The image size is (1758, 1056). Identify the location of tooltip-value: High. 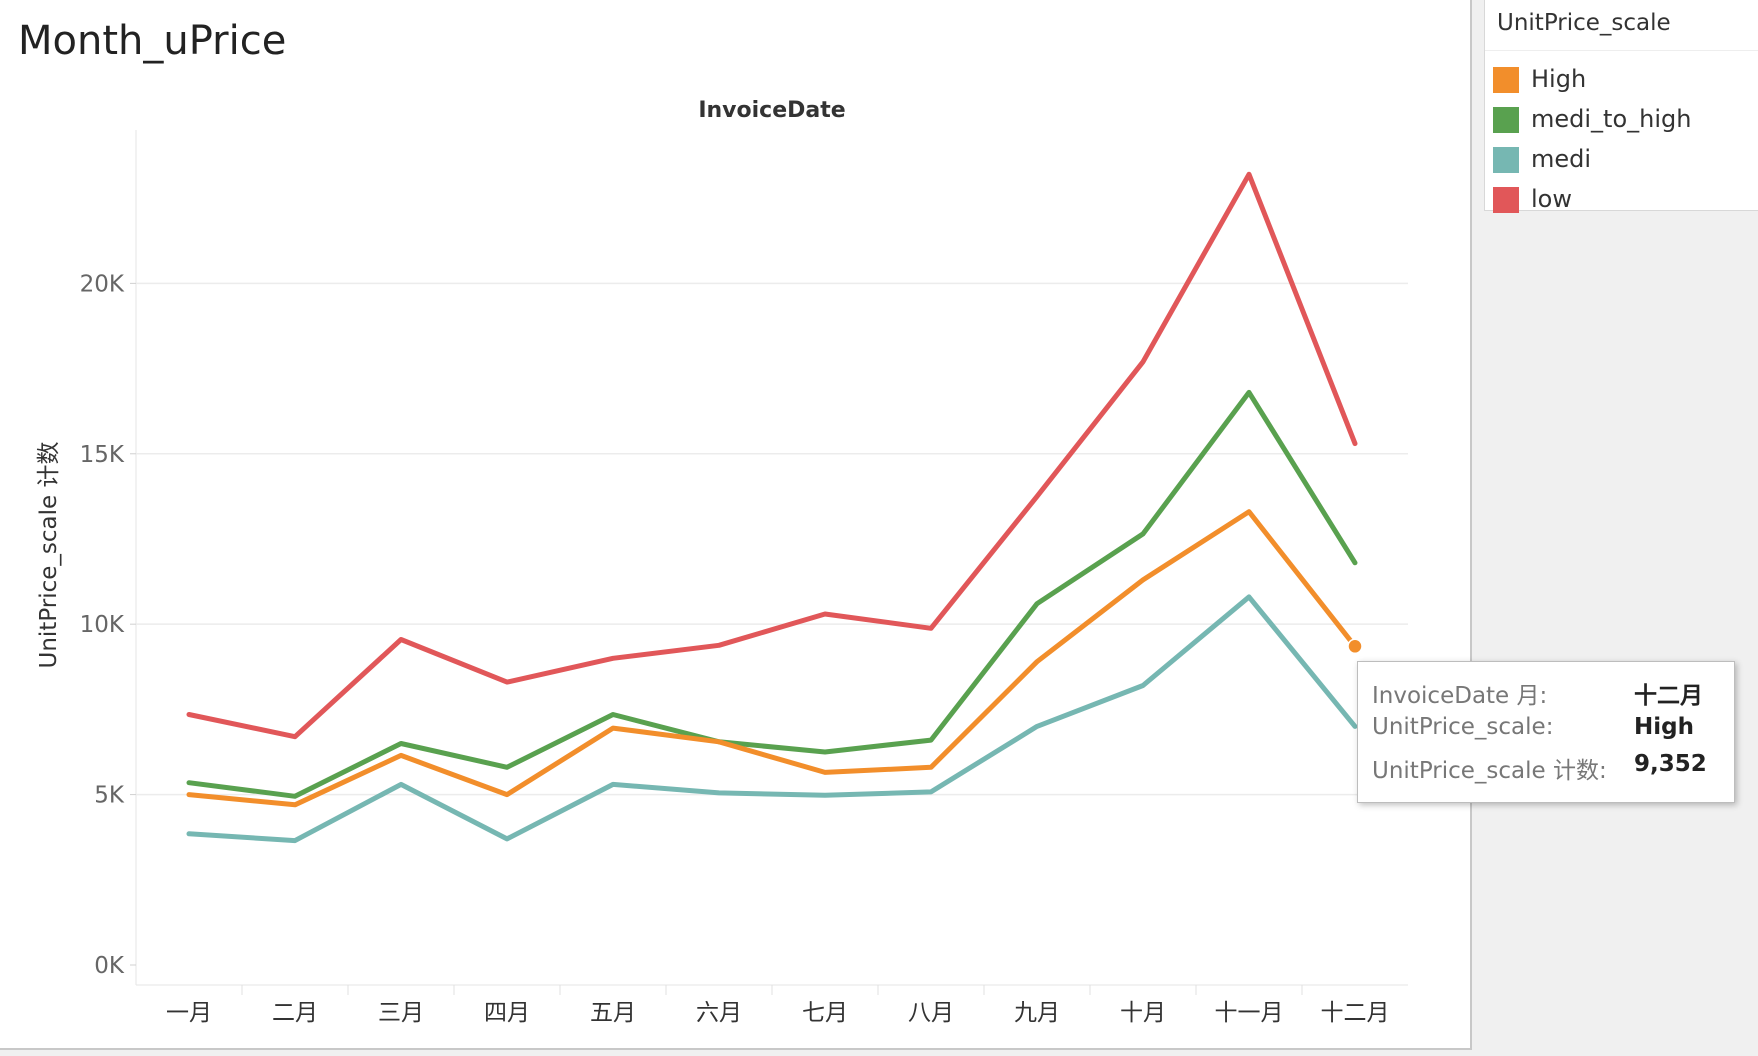
(1664, 727).